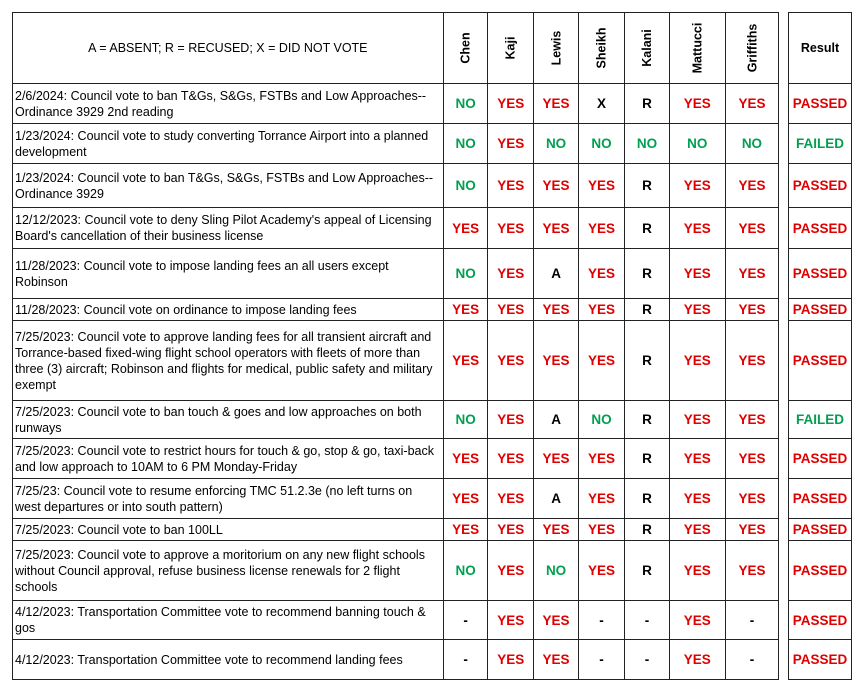  Describe the element at coordinates (647, 659) in the screenshot. I see `vote-kalani: -` at that location.